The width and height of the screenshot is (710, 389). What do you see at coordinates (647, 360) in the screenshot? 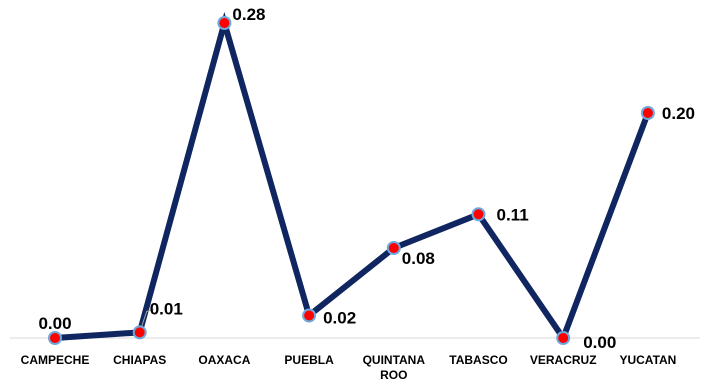
I see `x-tick-label: YUCATAN` at bounding box center [647, 360].